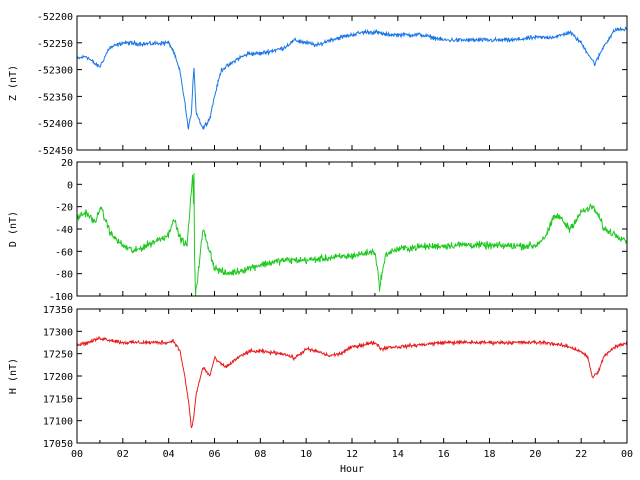  Describe the element at coordinates (64, 208) in the screenshot. I see `y-tick-label: -20` at that location.